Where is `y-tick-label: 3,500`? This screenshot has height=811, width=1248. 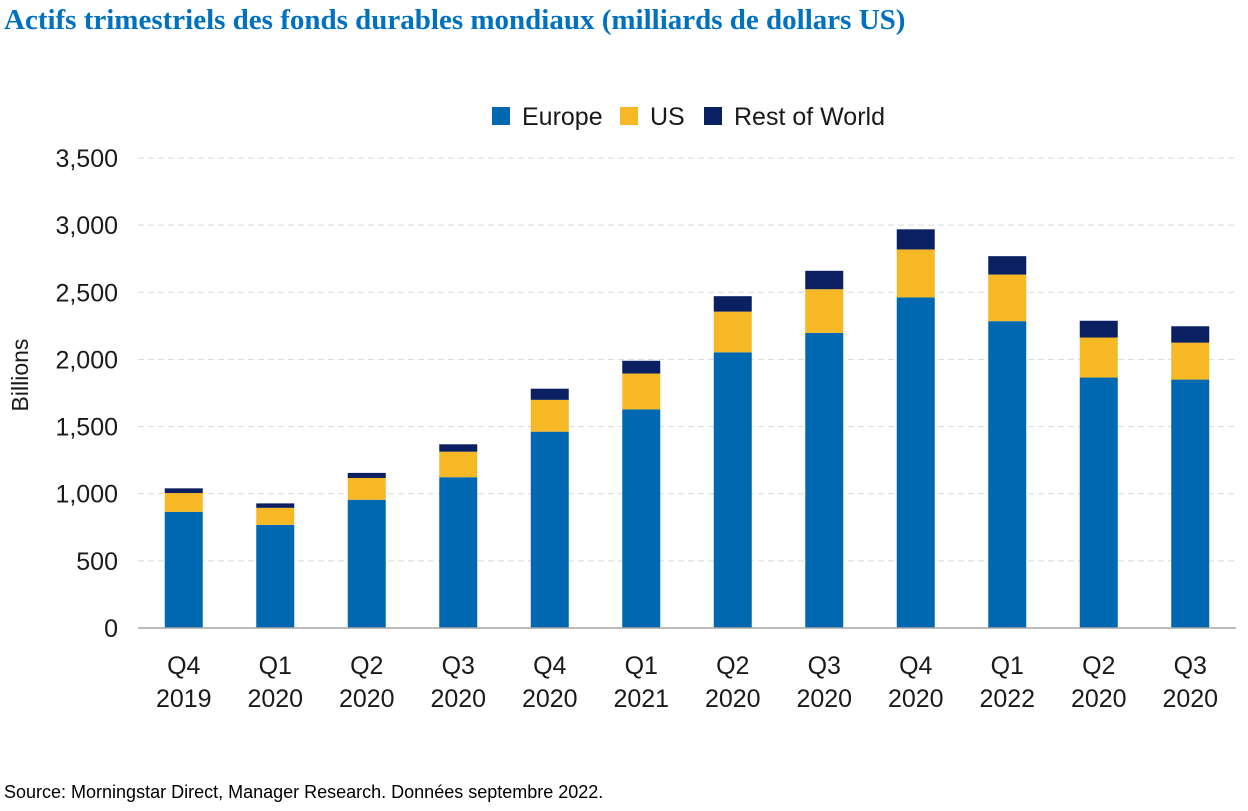 y-tick-label: 3,500 is located at coordinates (86, 159).